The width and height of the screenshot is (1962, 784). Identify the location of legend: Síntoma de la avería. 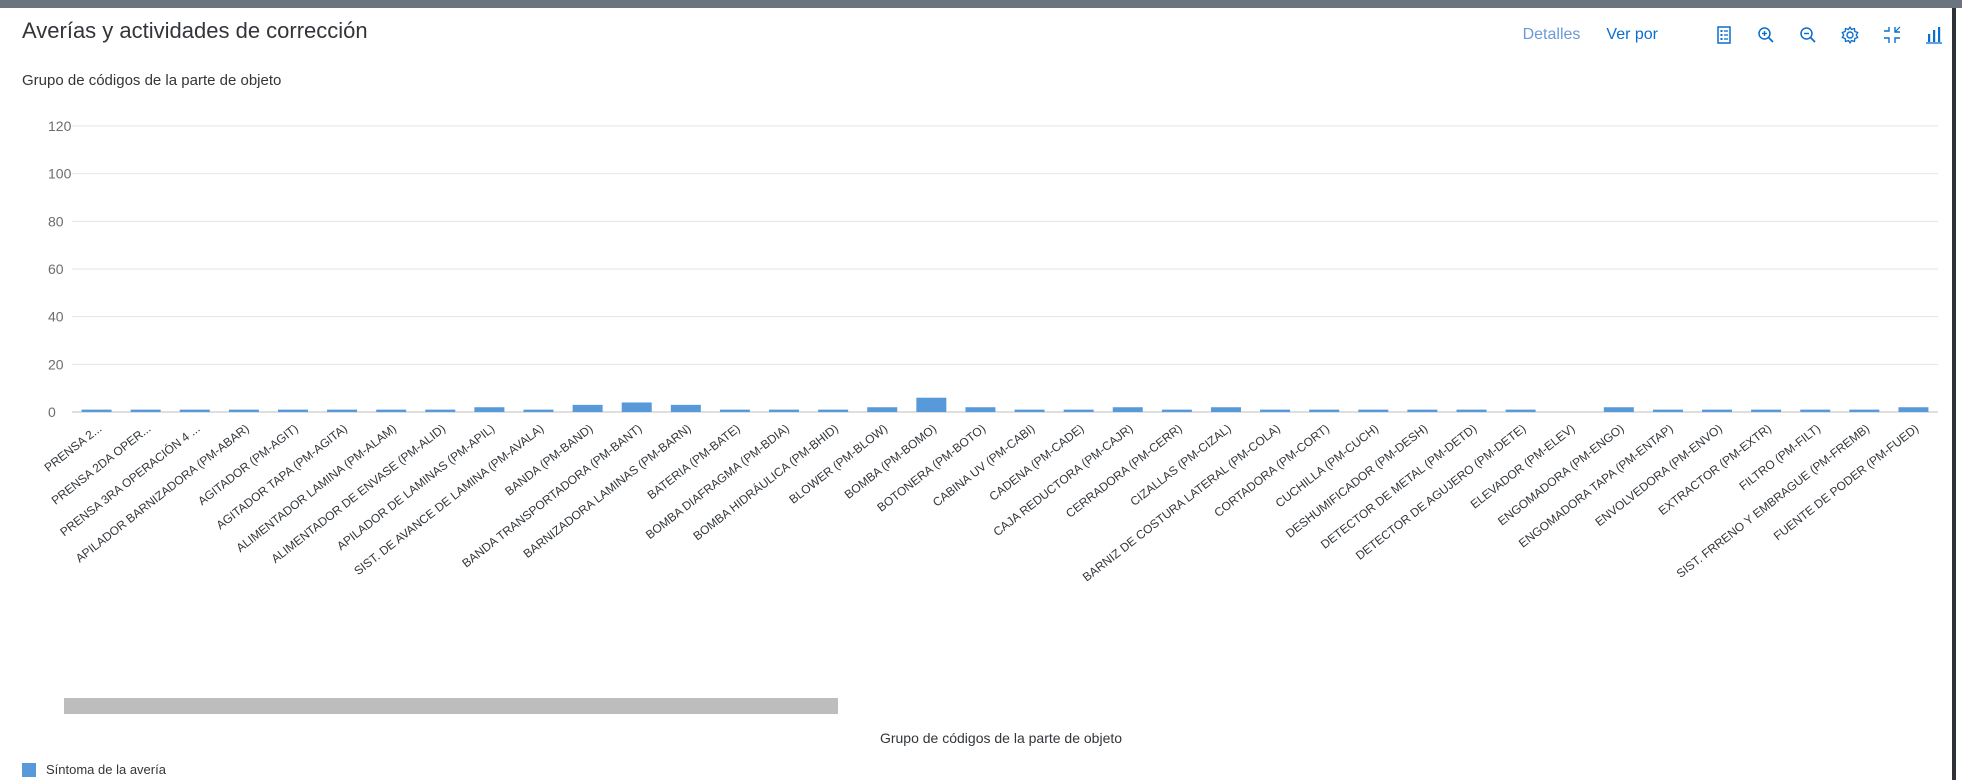
(94, 769).